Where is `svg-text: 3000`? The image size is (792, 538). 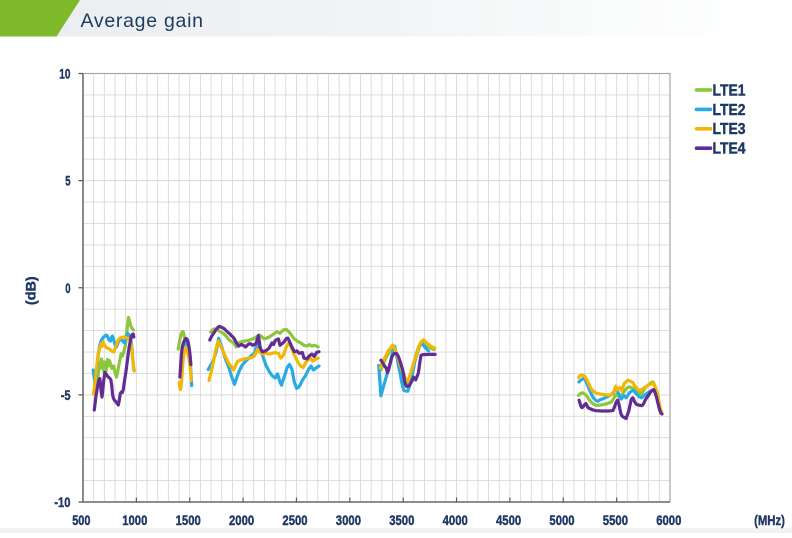
svg-text: 3000 is located at coordinates (348, 520).